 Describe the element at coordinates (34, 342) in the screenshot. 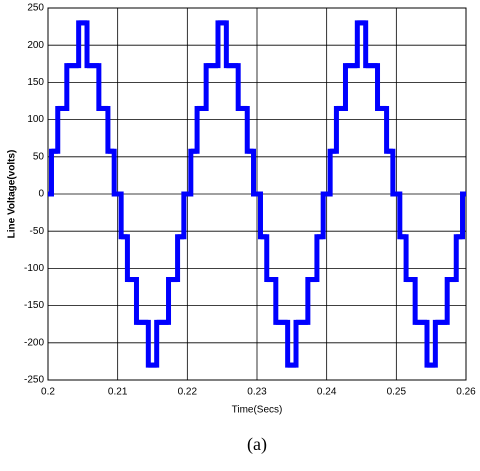

I see `y-tick-label: -200` at that location.